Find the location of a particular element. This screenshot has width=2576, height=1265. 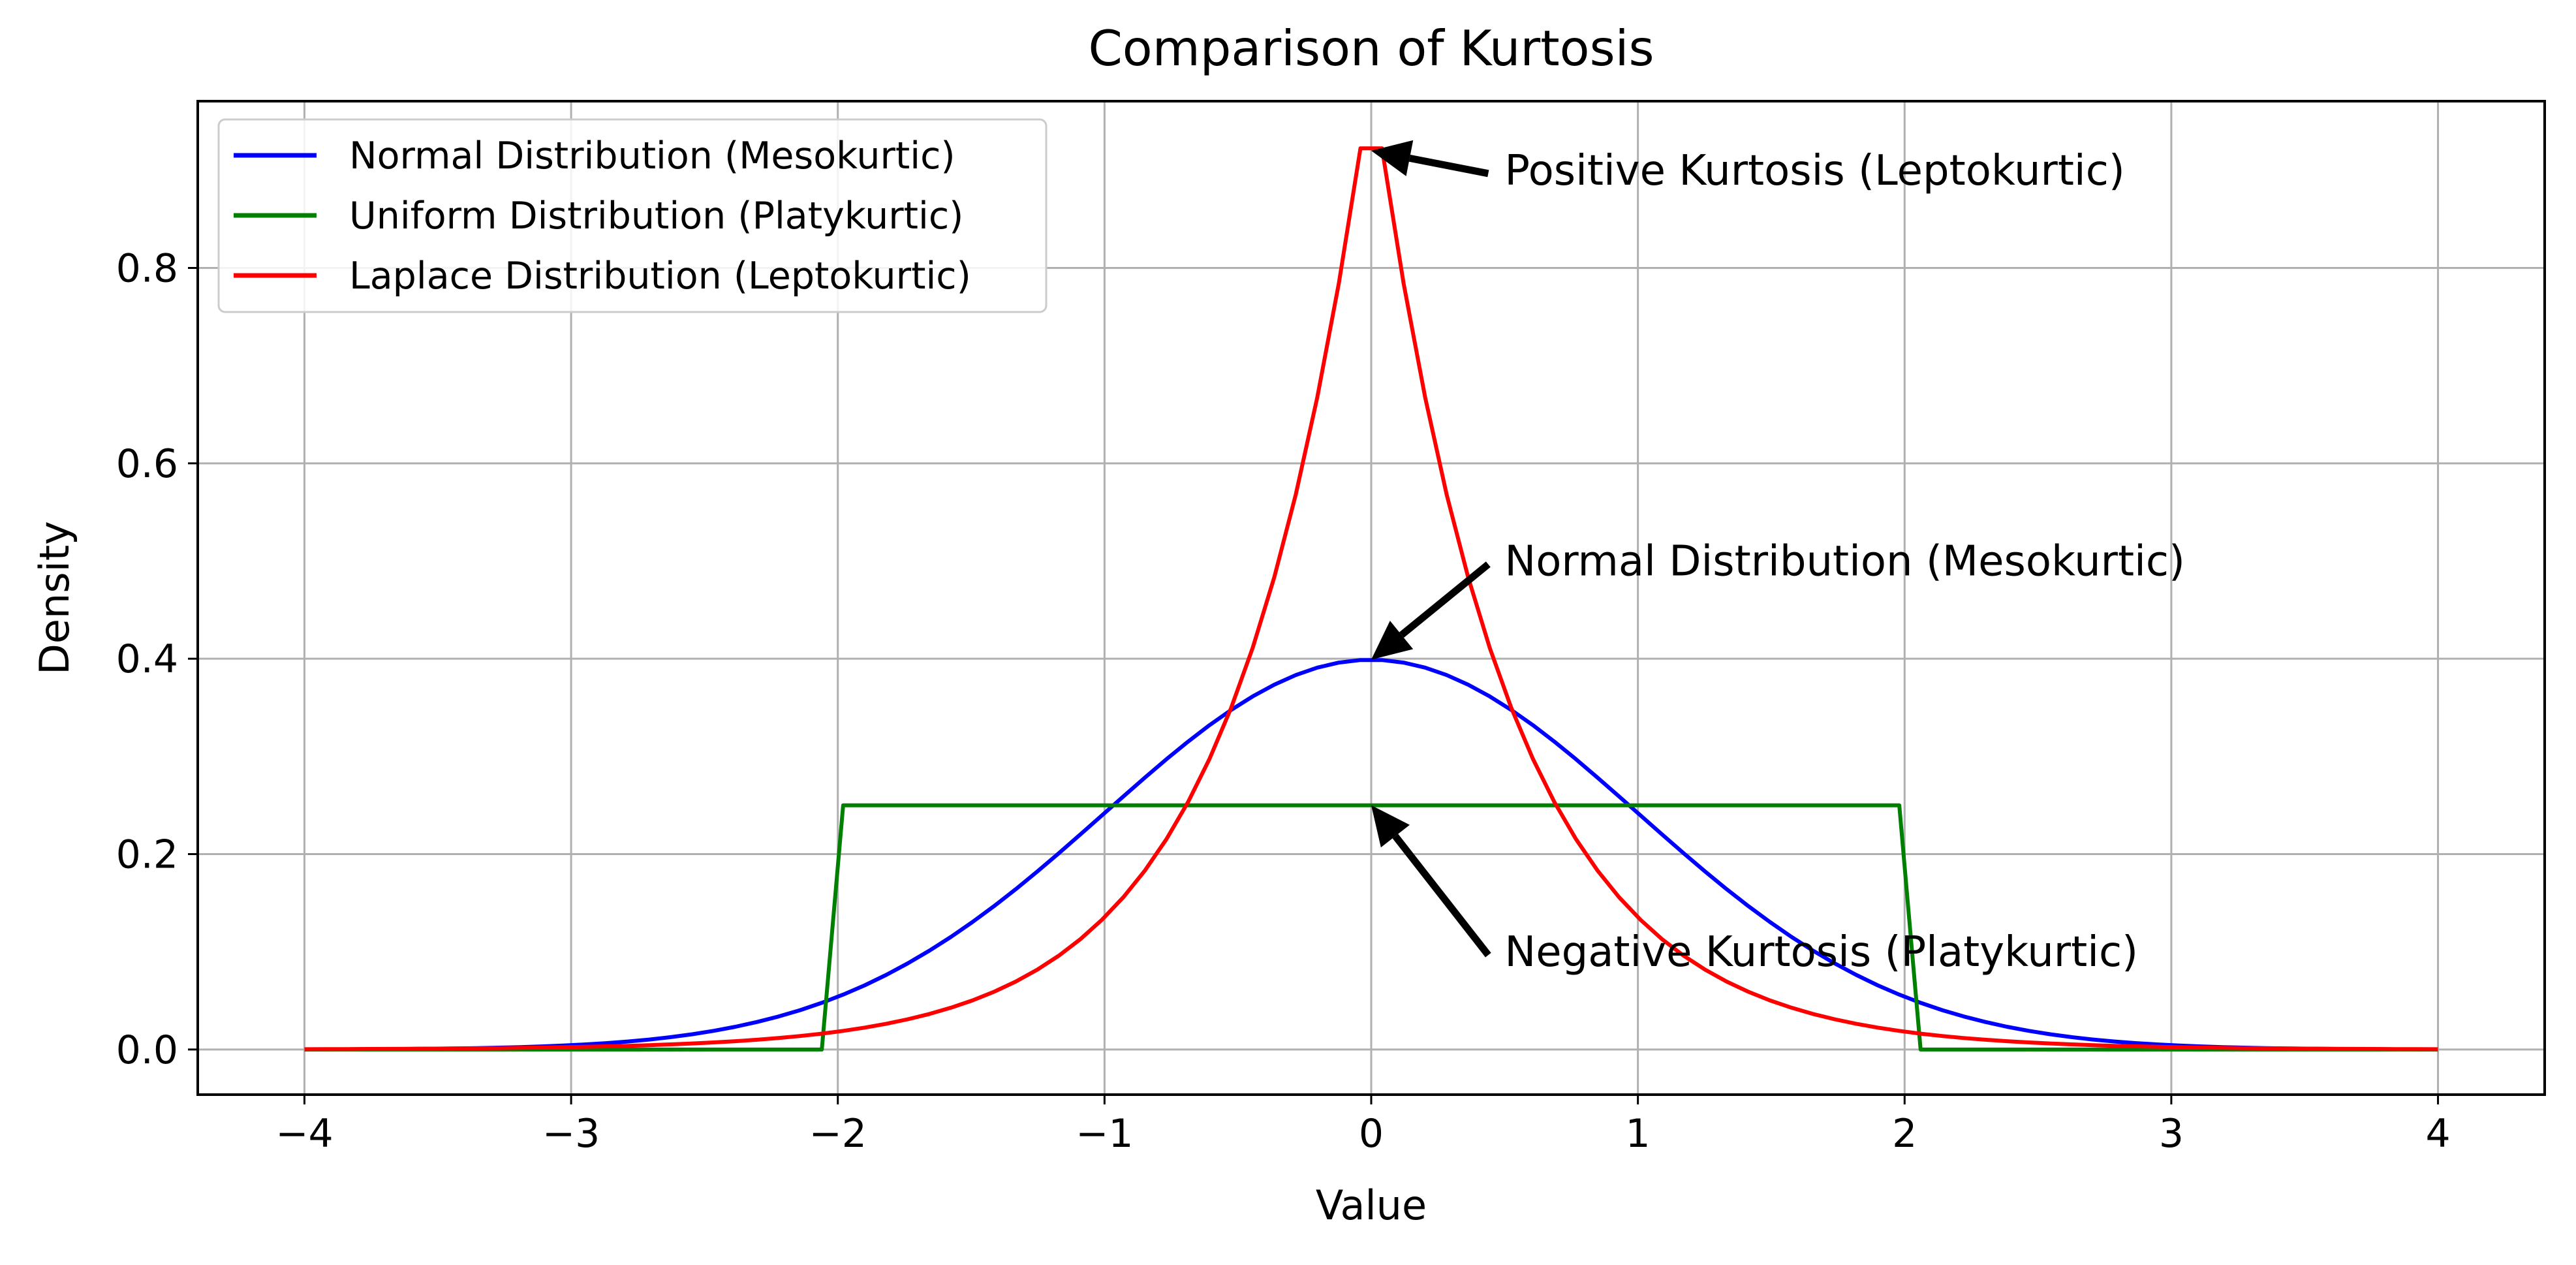

y-axis-ticks: 0.0 0.2 0.4 0.6 0.8 is located at coordinates (157, 659).